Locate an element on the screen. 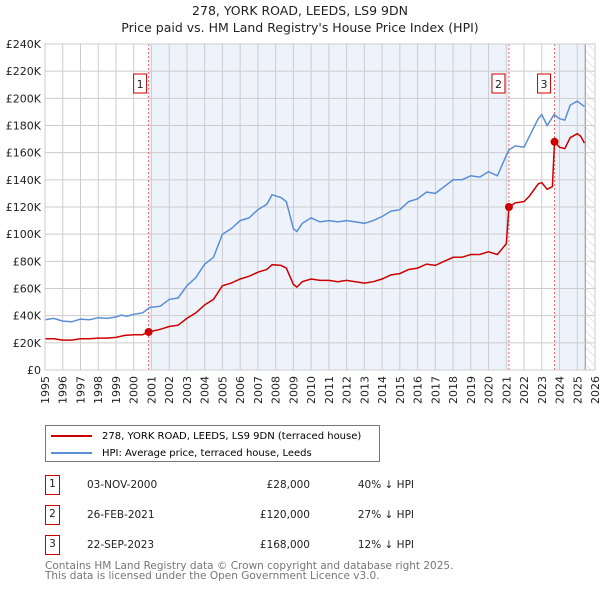 The width and height of the screenshot is (600, 590). y-tick-label: £0 is located at coordinates (34, 370).